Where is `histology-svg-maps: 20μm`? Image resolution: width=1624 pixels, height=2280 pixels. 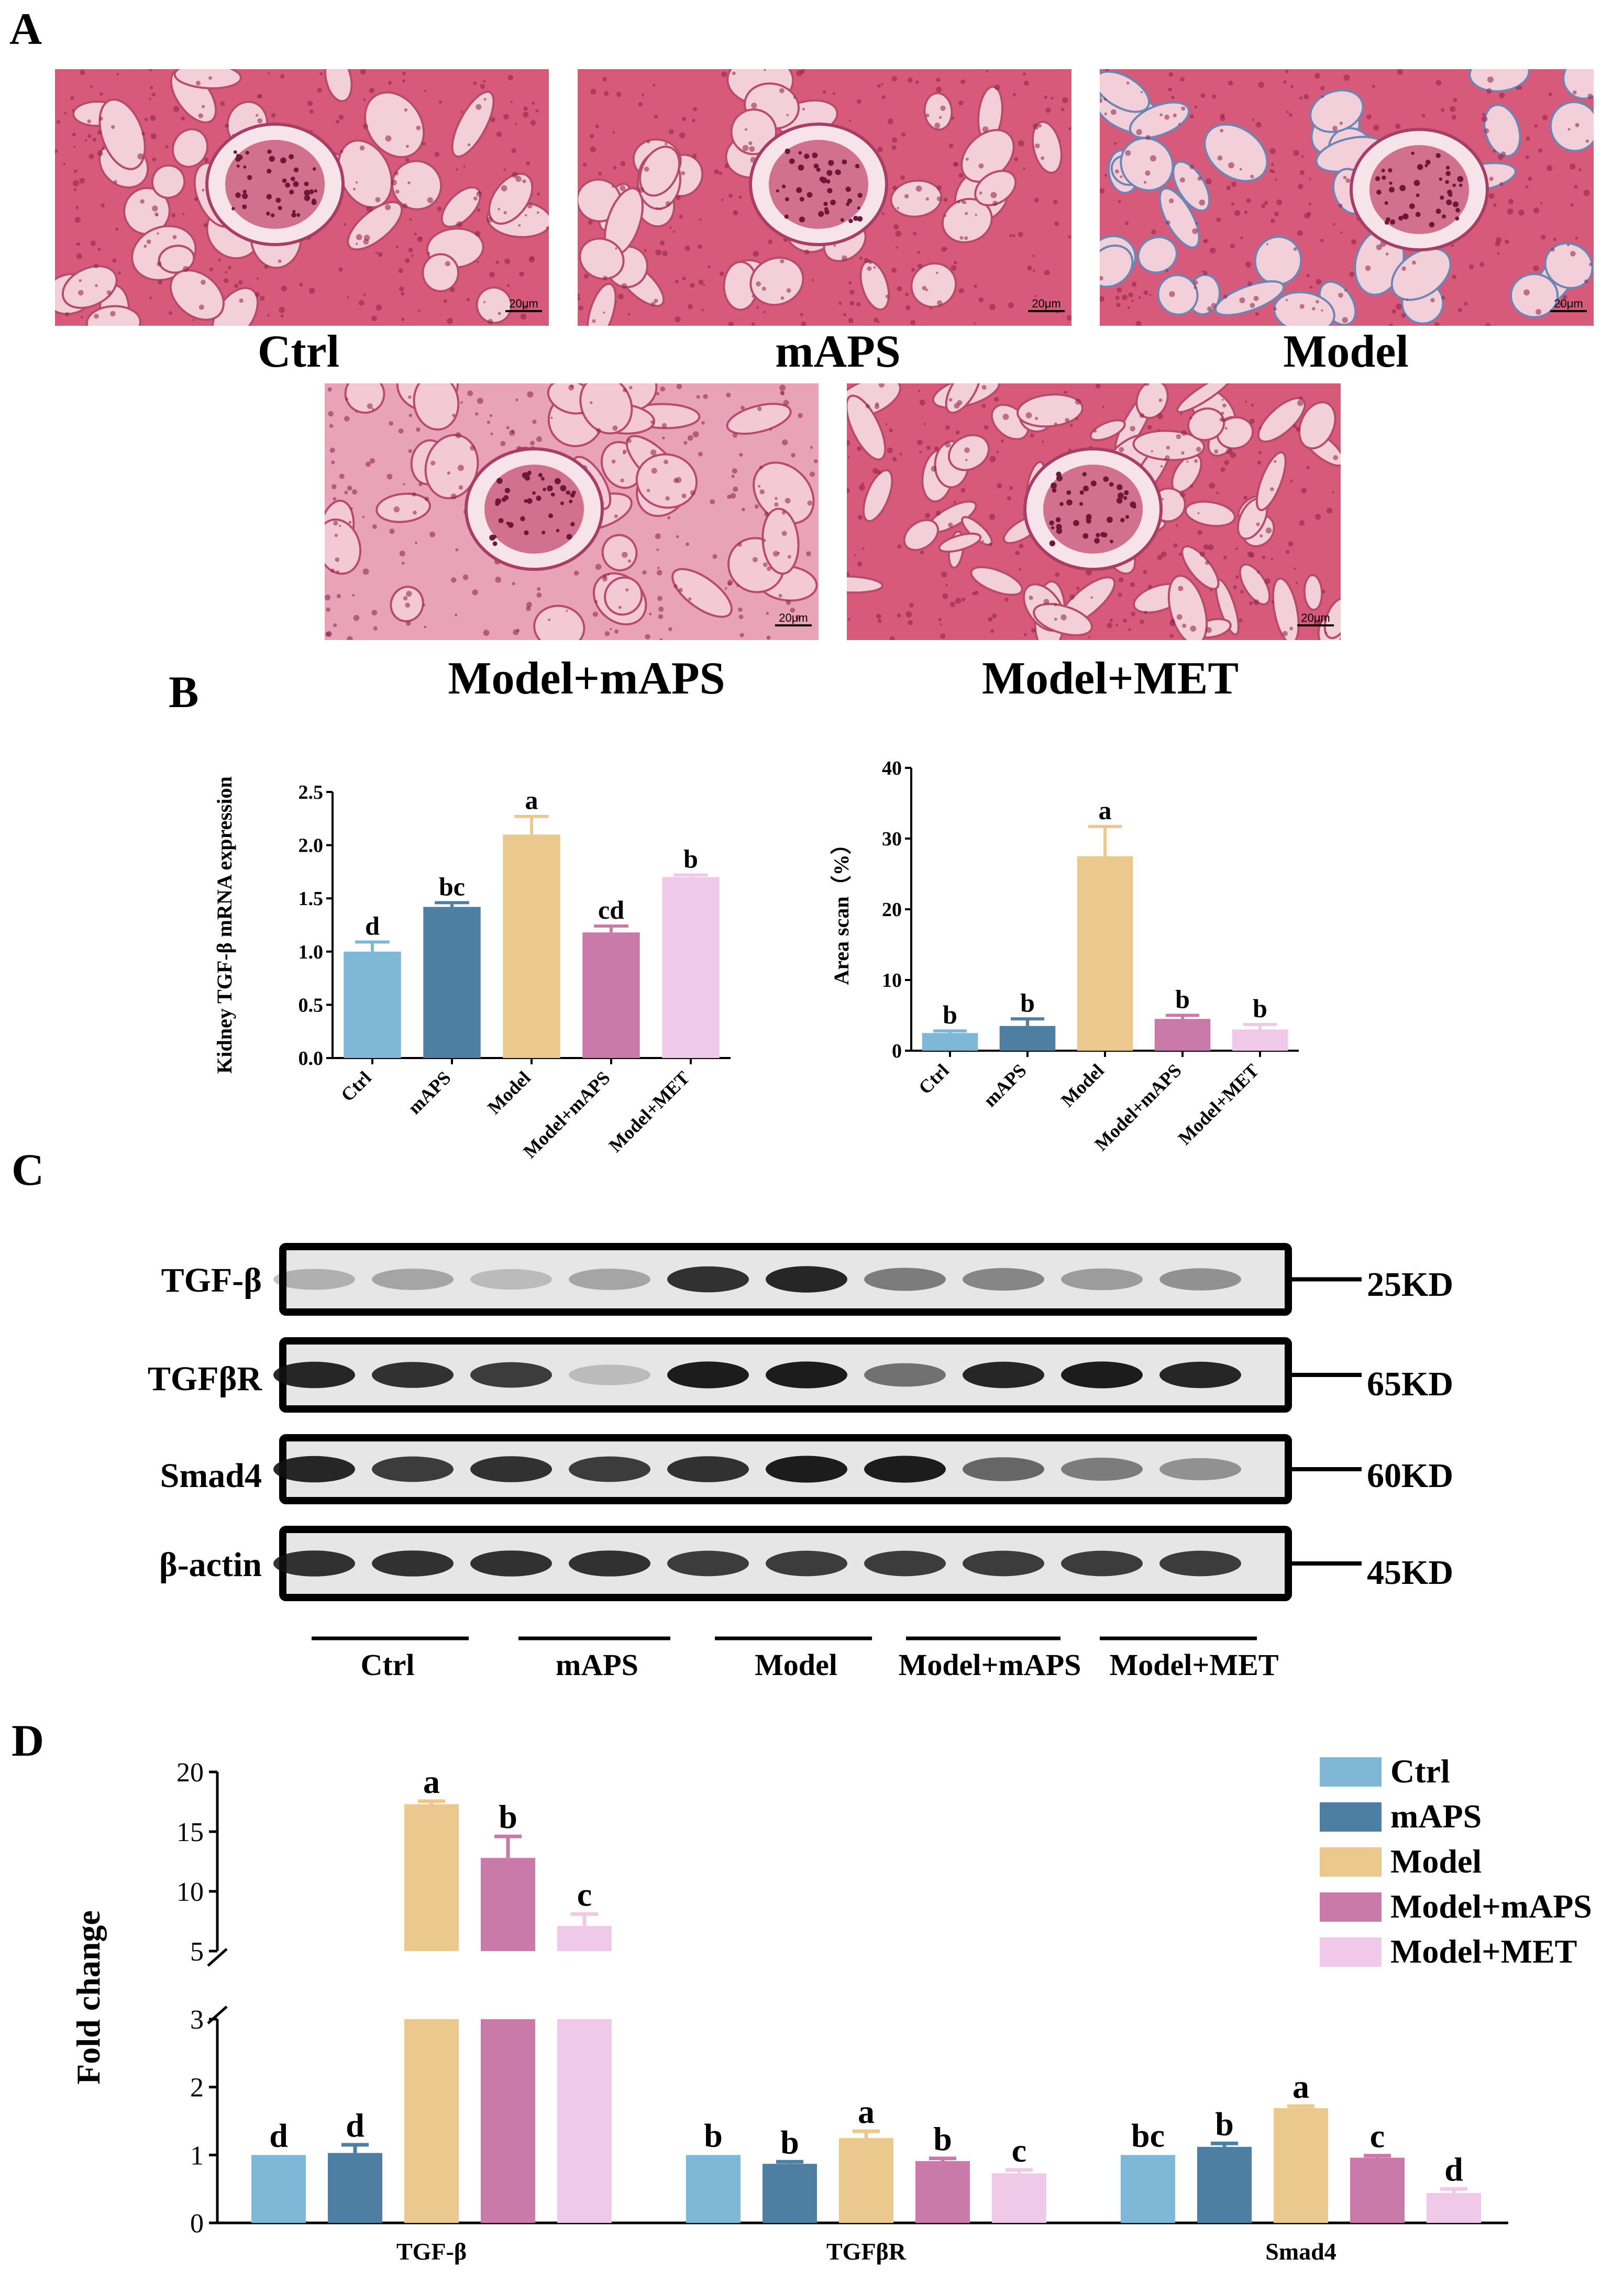
histology-svg-maps: 20μm is located at coordinates (824, 197).